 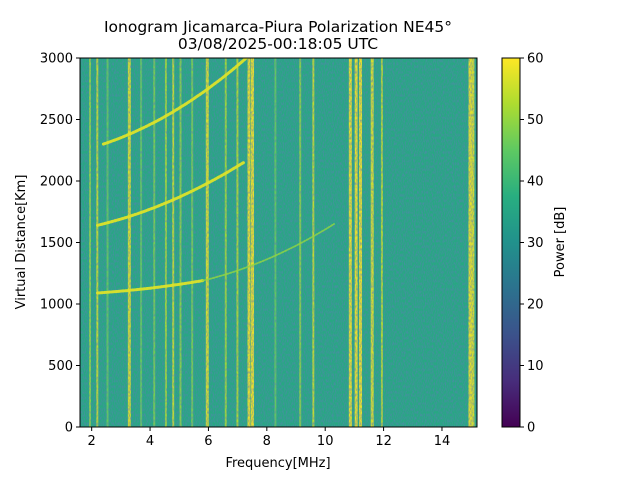 What do you see at coordinates (56, 182) in the screenshot?
I see `y-tick-label: 2000` at bounding box center [56, 182].